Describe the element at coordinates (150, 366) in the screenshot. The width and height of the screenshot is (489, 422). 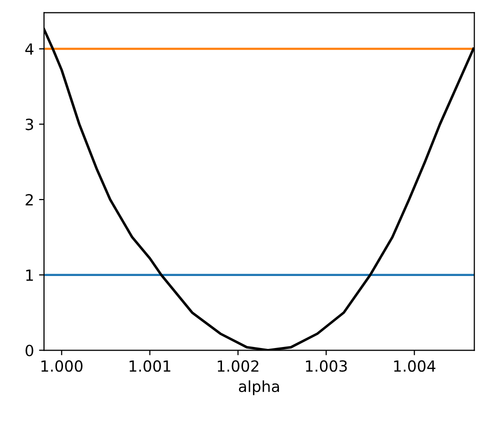
I see `x-tick-label: 1.001` at that location.